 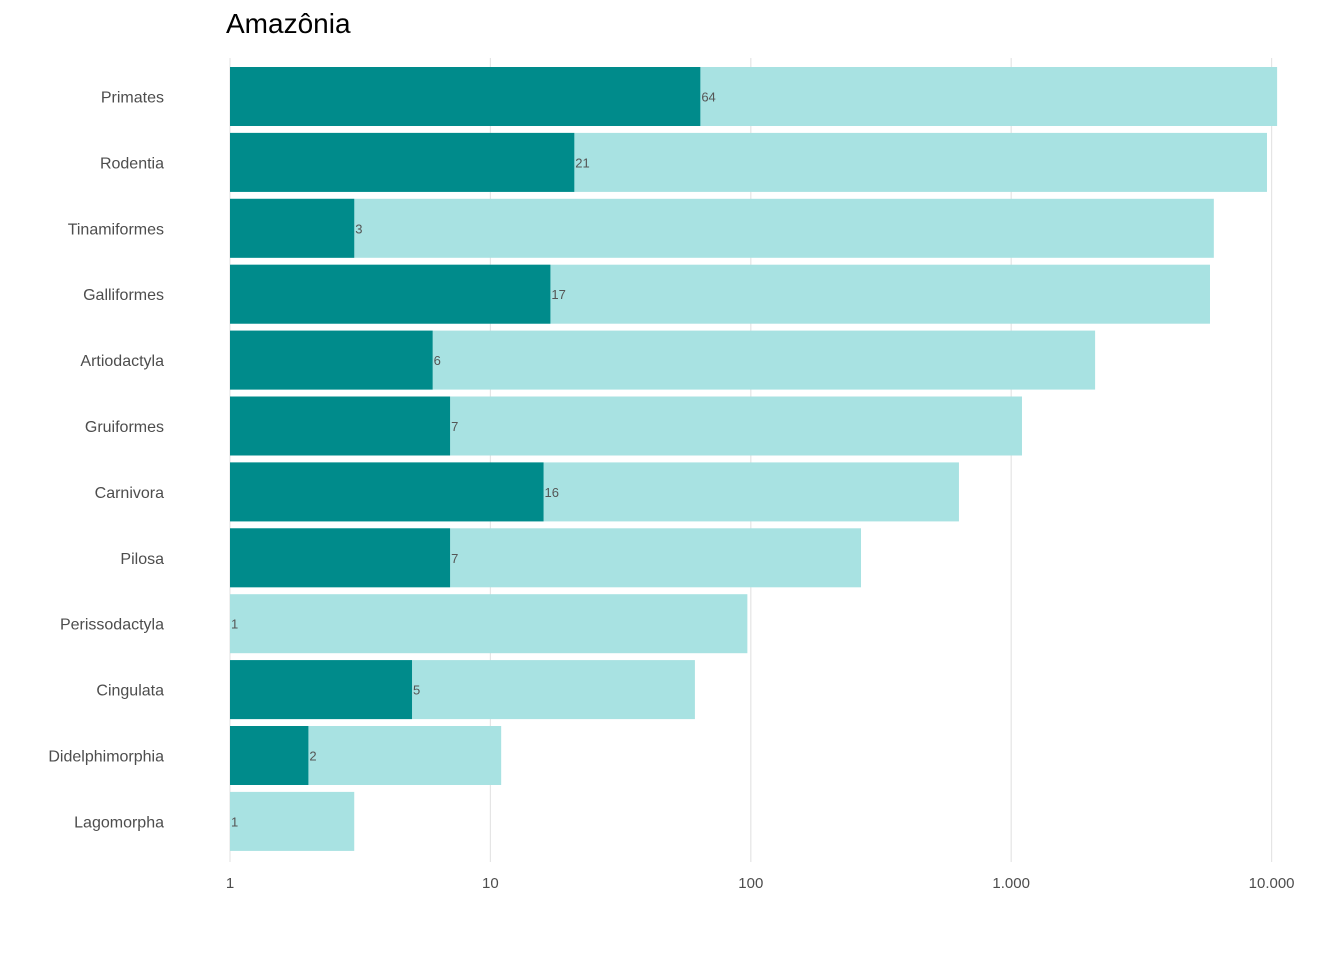 I want to click on x-axis: 1 10 100 1.000 10.000, so click(x=760, y=883).